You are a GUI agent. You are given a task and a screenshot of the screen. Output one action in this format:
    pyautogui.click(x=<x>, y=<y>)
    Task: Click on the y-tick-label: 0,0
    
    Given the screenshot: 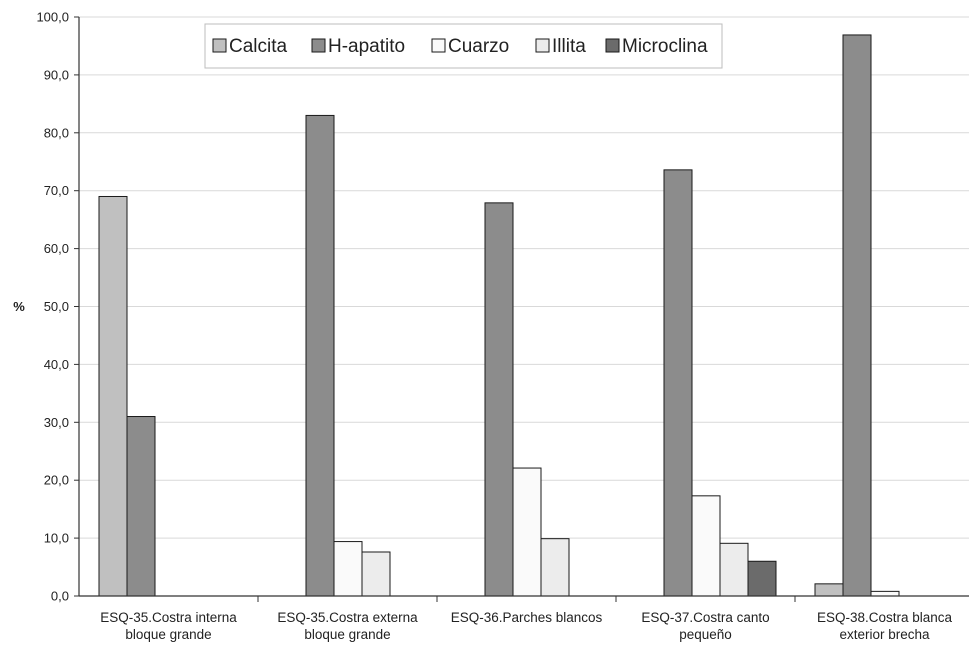 What is the action you would take?
    pyautogui.click(x=60, y=596)
    